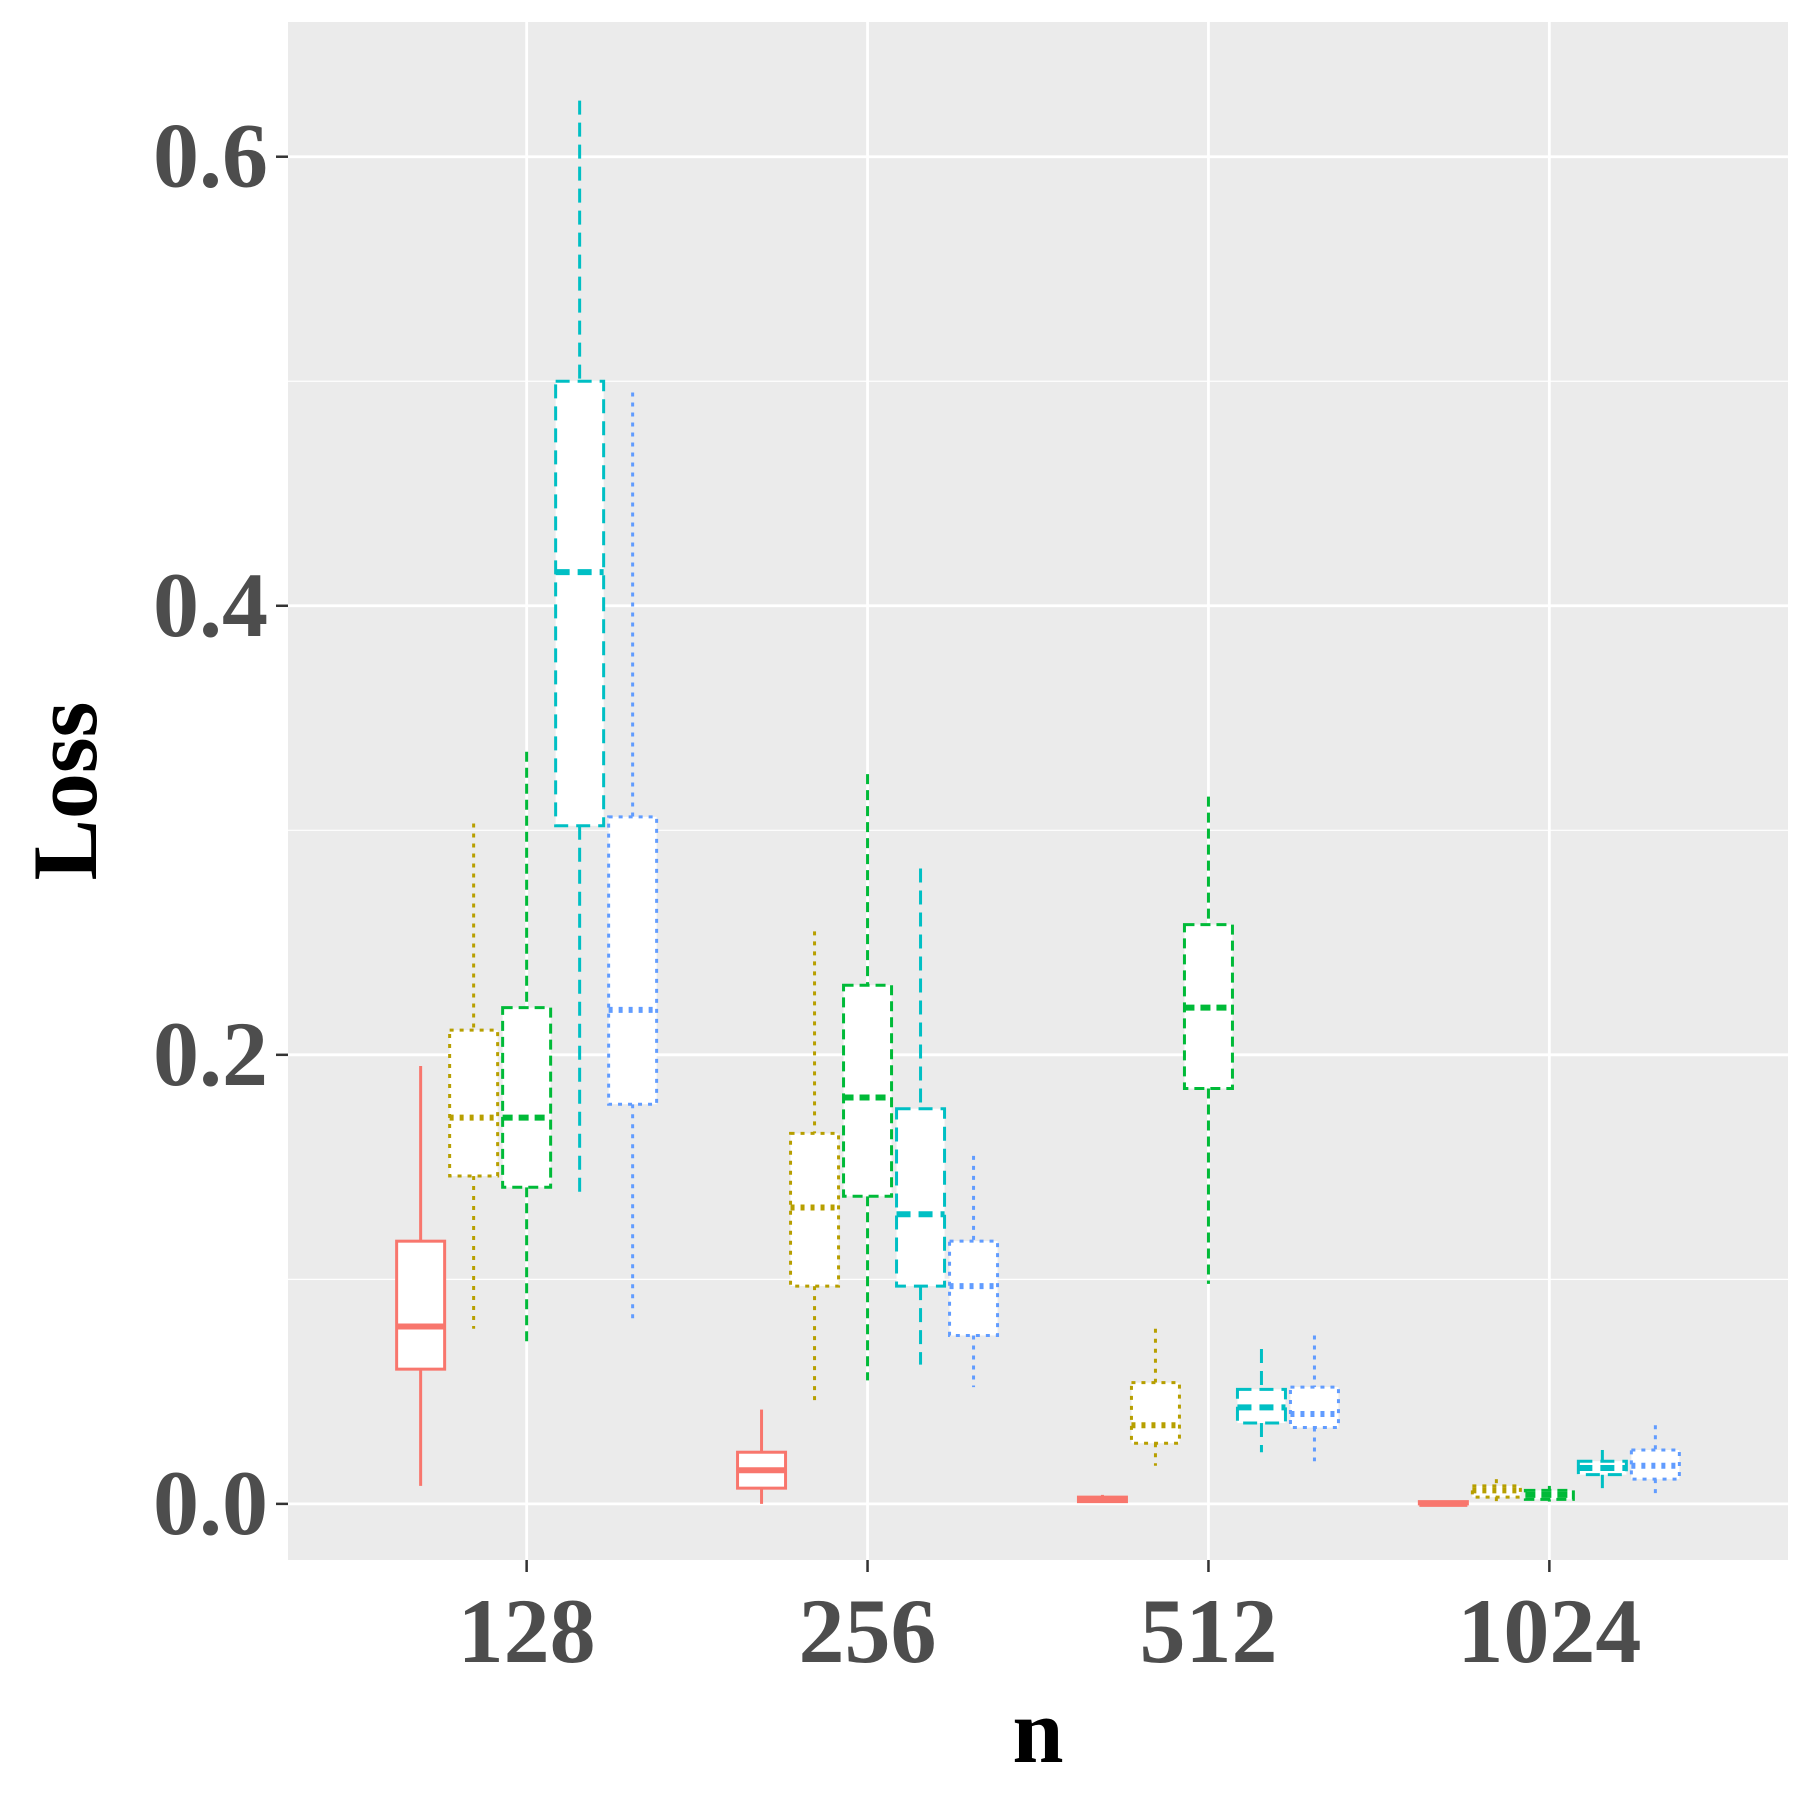  Describe the element at coordinates (527, 1631) in the screenshot. I see `x-tick-label: 128` at that location.